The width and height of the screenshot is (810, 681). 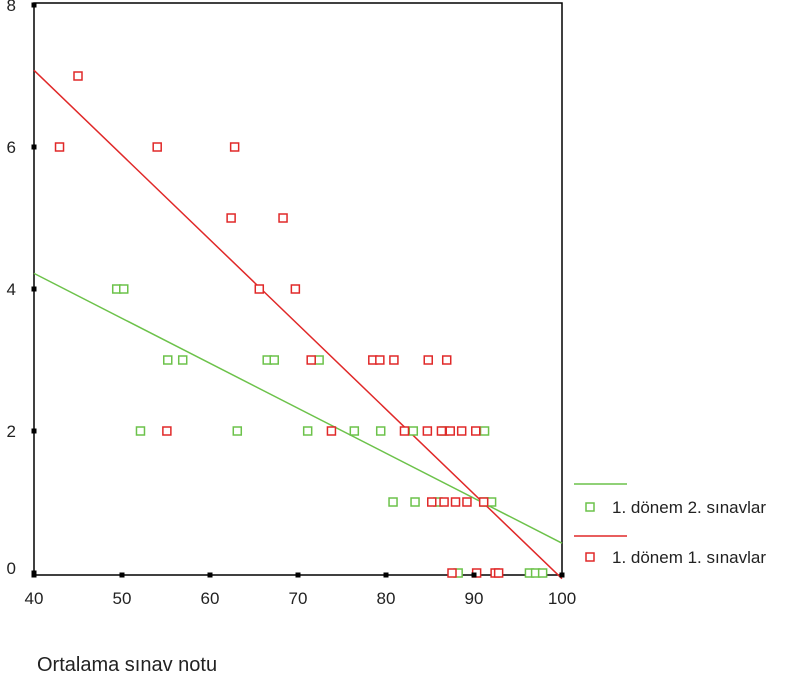 I want to click on x-tick-label-3: 60, so click(x=210, y=598).